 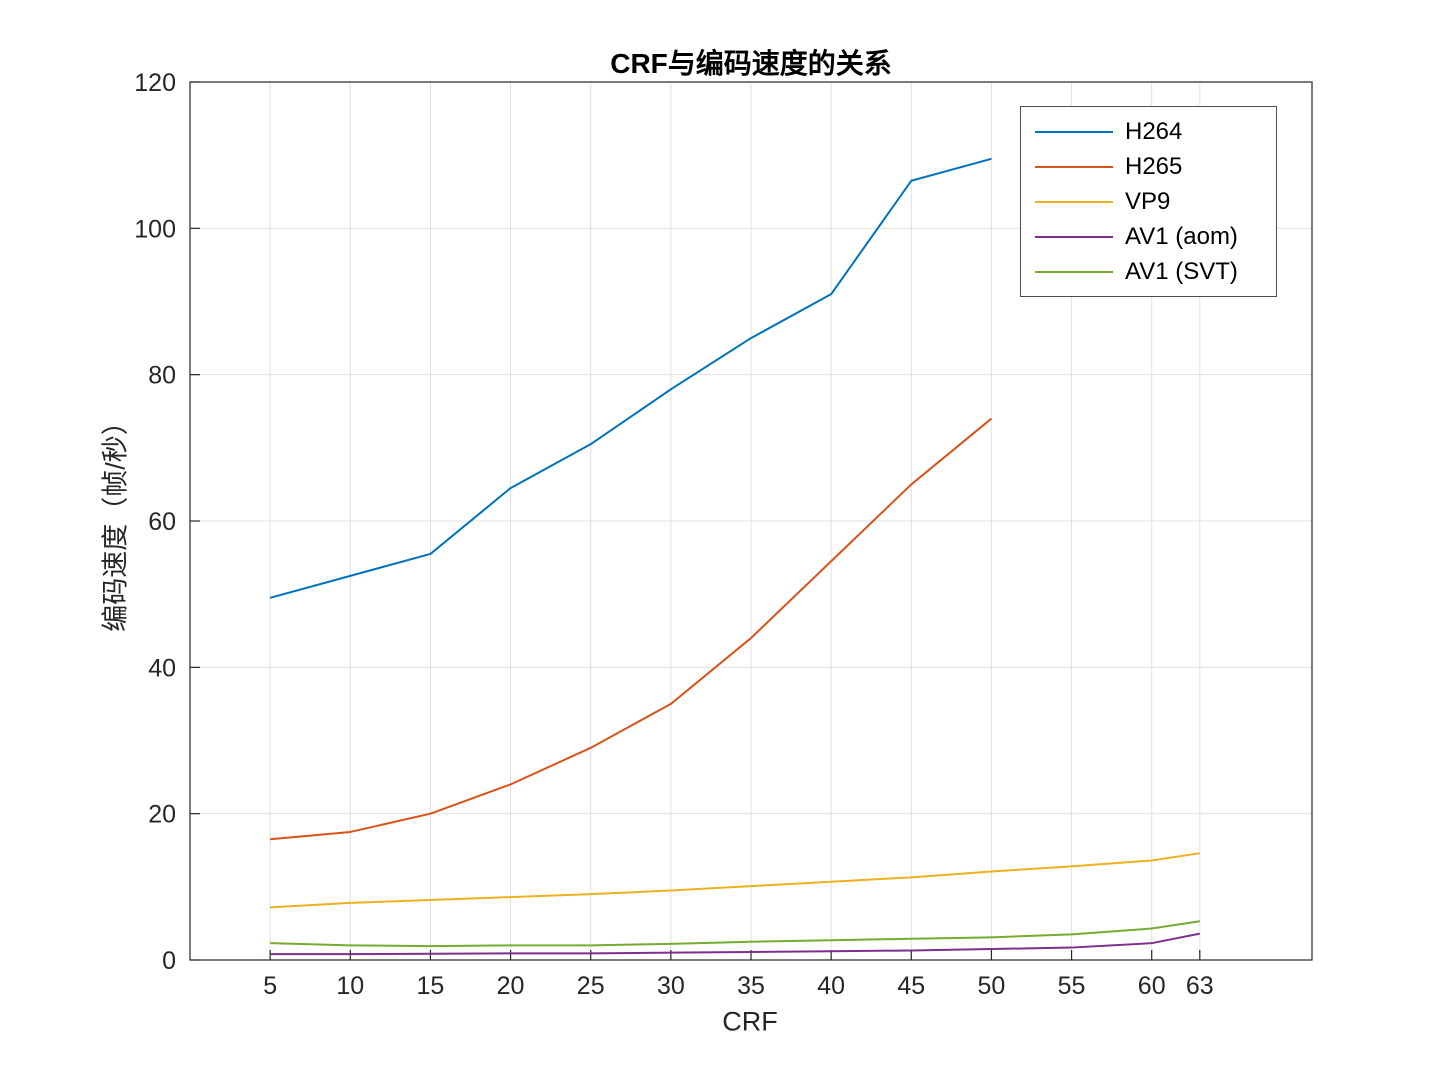 I want to click on legend-label: H264, so click(x=1154, y=131).